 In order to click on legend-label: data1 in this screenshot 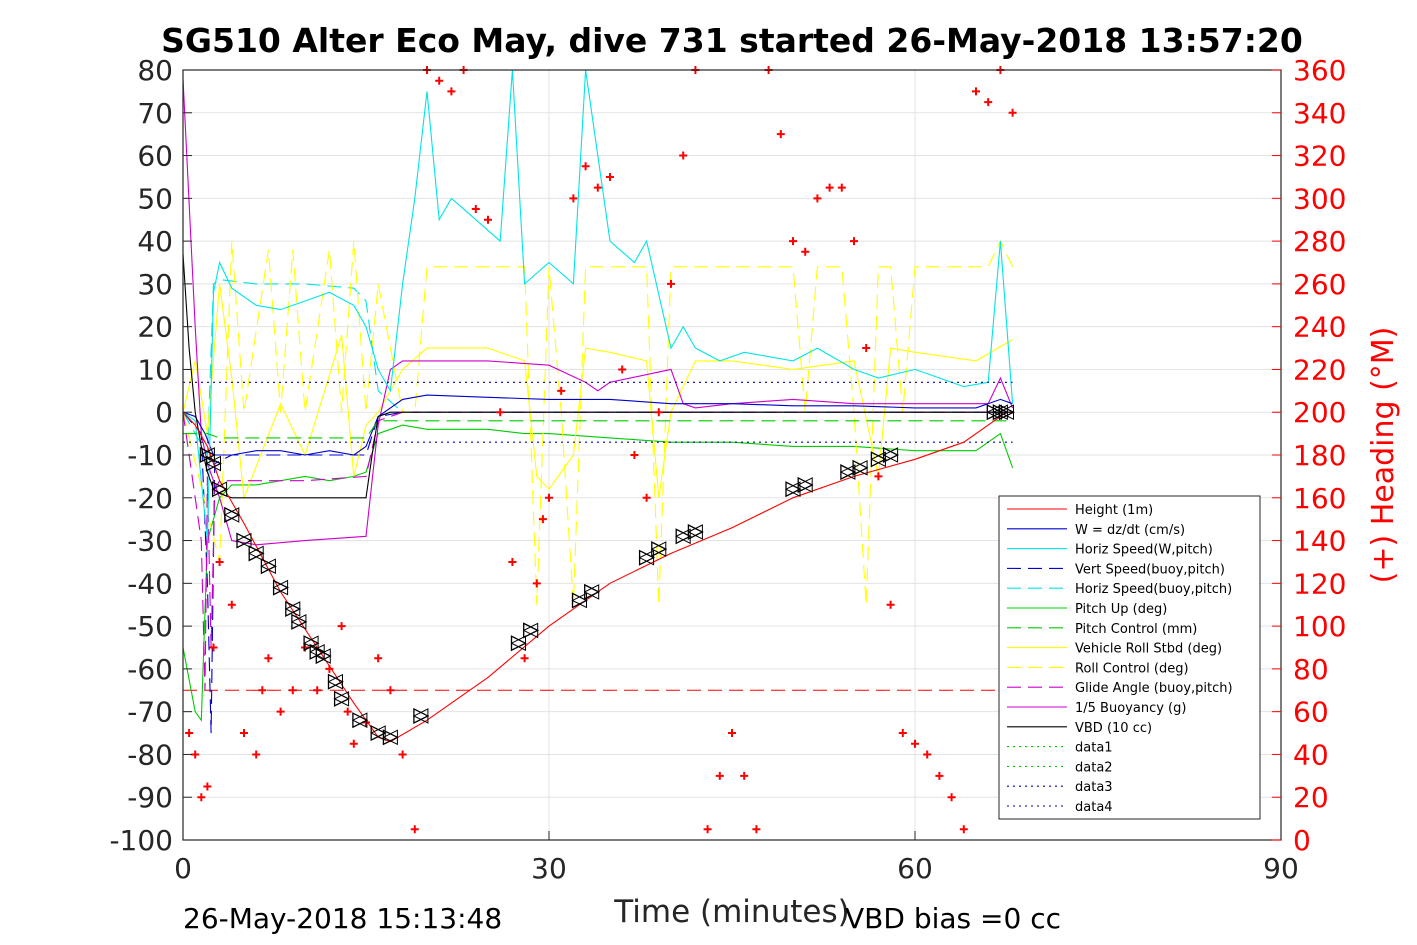, I will do `click(1094, 748)`.